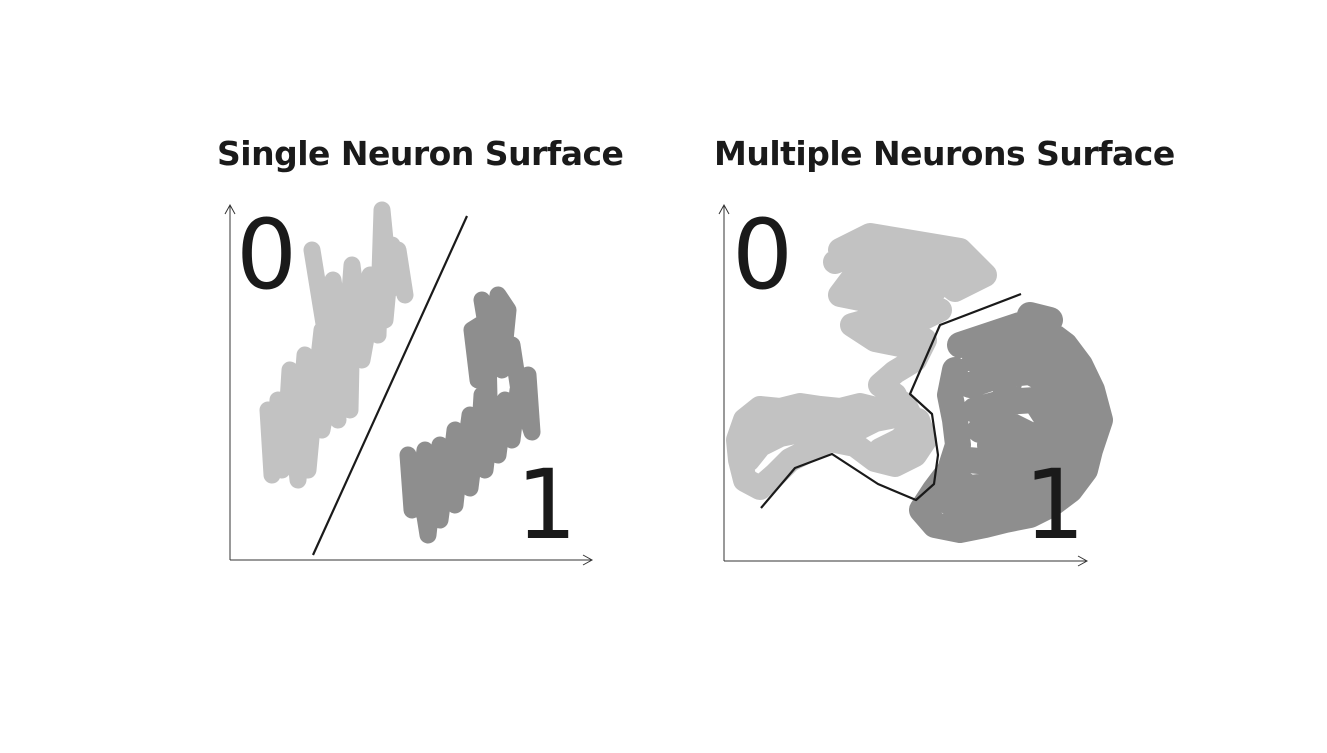 The width and height of the screenshot is (1327, 753). Describe the element at coordinates (1011, 422) in the screenshot. I see `class-1-scribble-right` at that location.